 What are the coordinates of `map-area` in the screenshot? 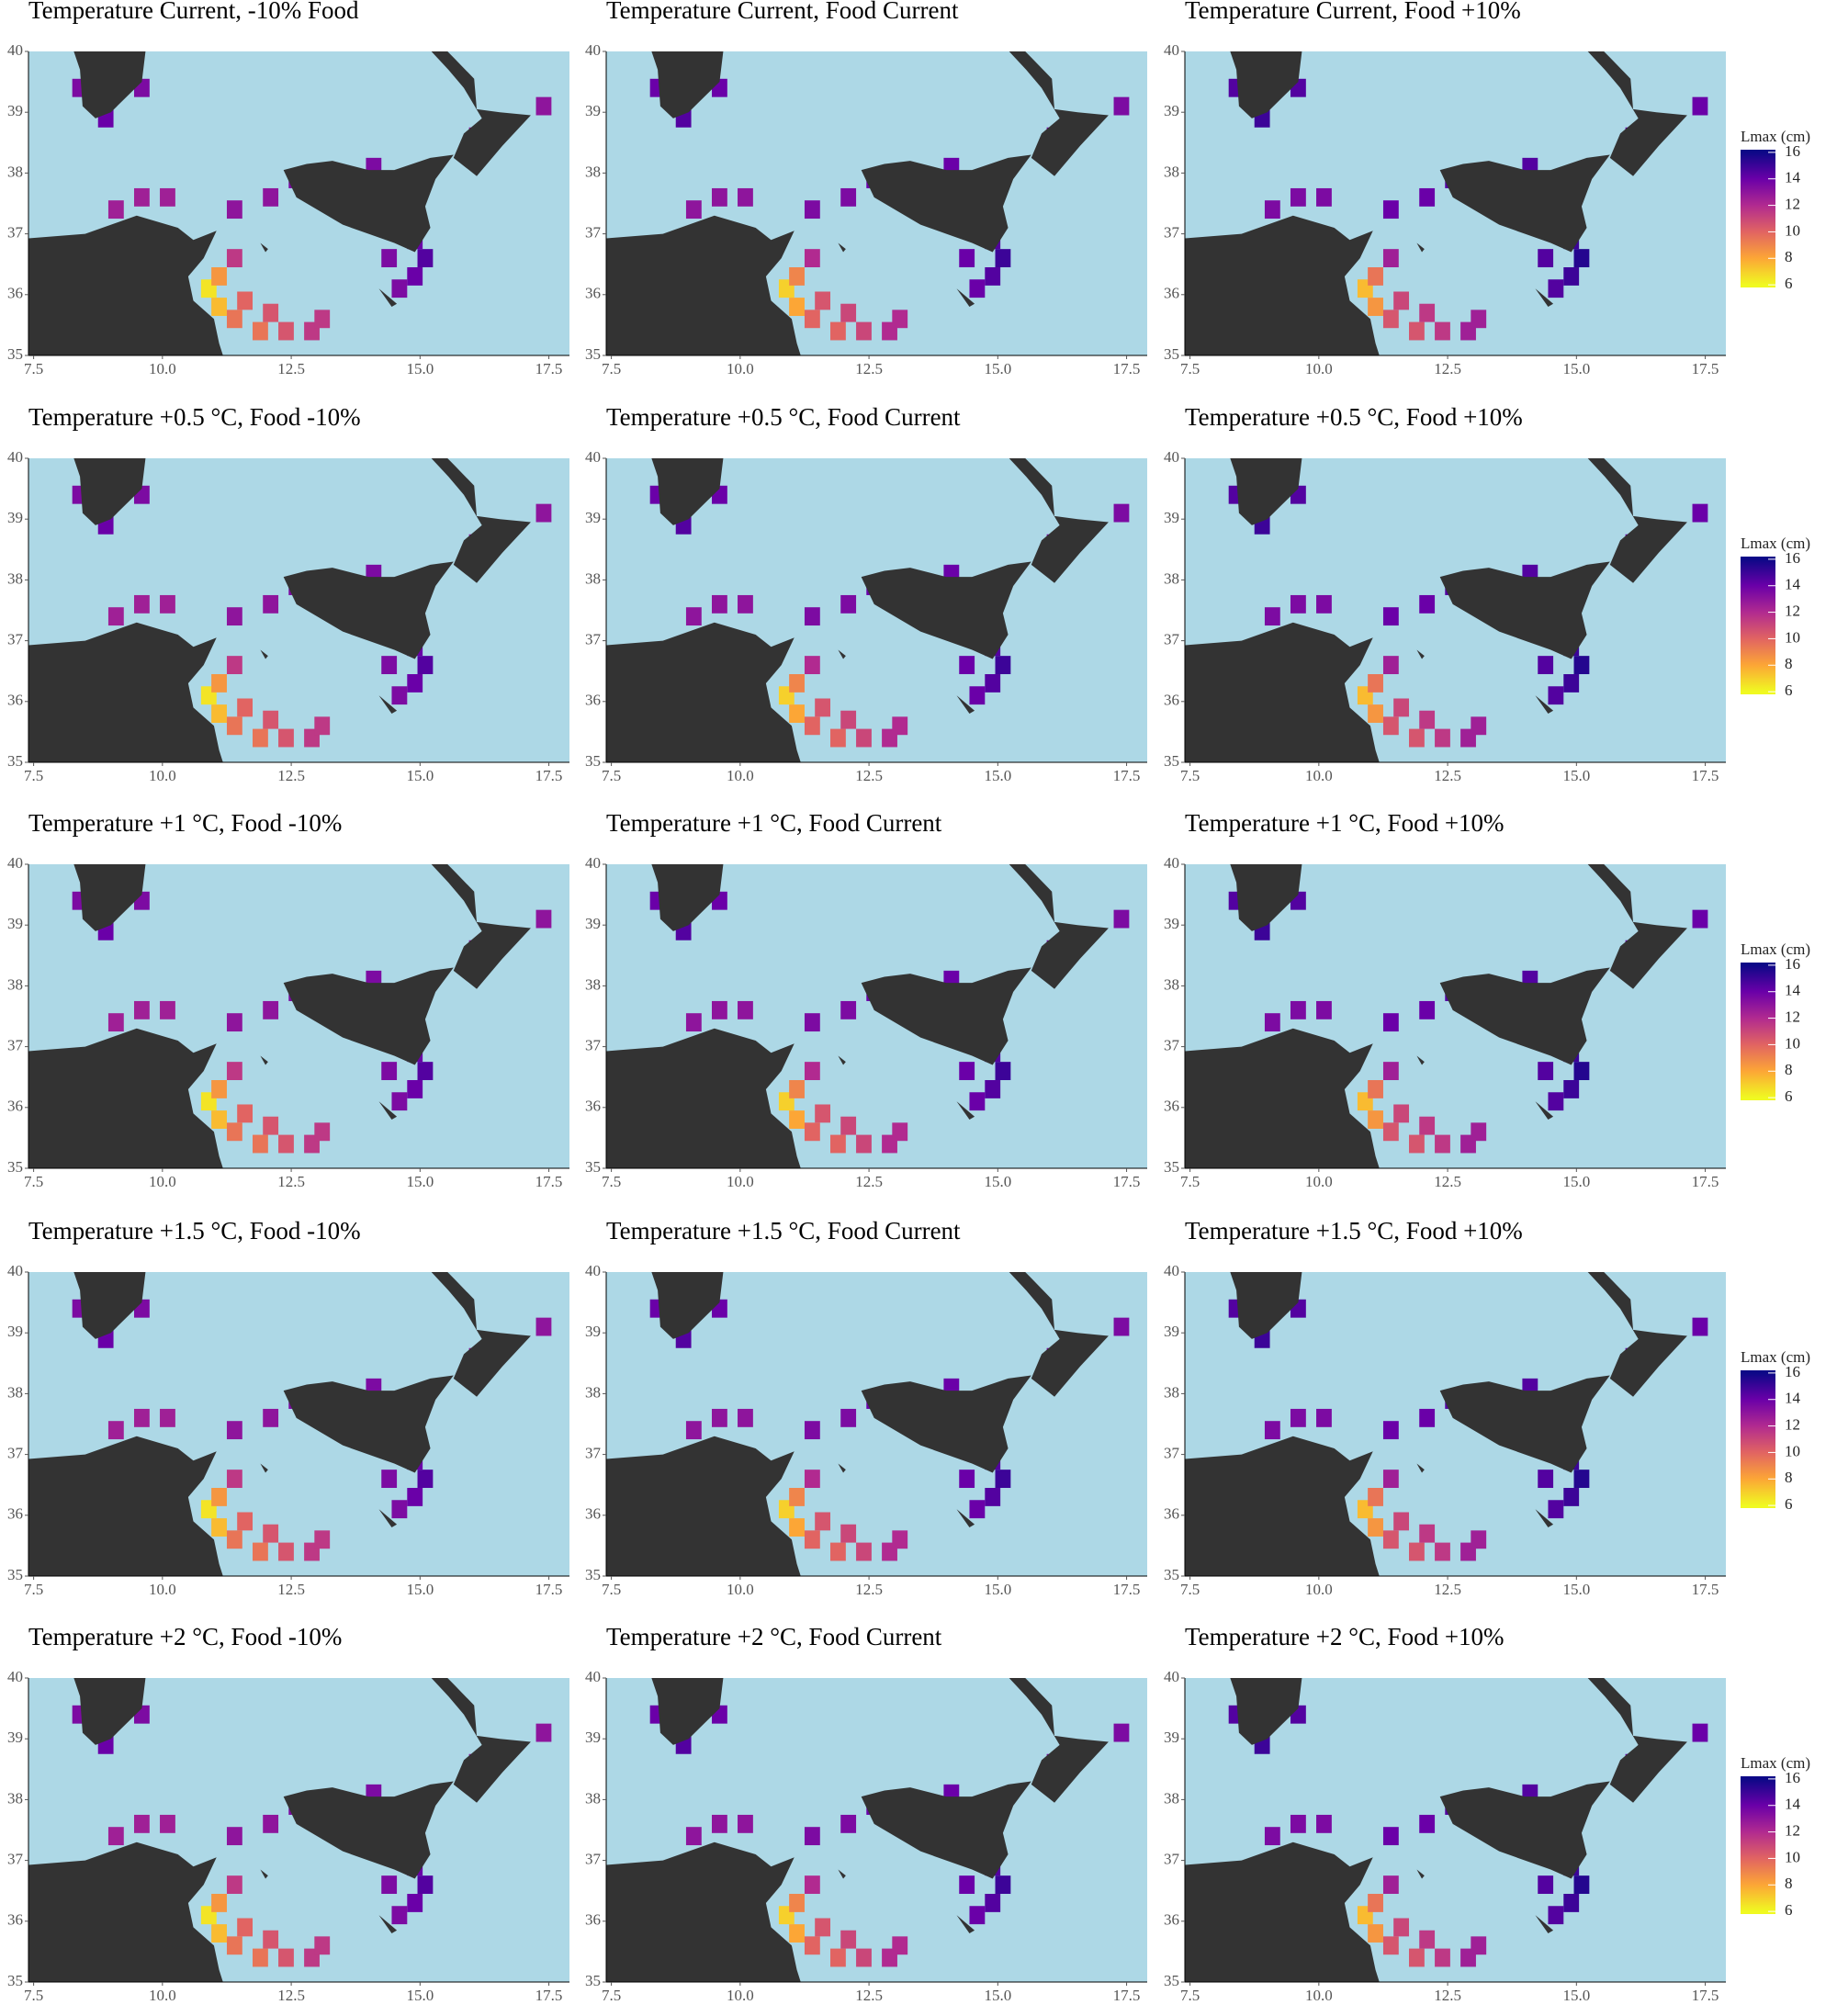 It's located at (298, 203).